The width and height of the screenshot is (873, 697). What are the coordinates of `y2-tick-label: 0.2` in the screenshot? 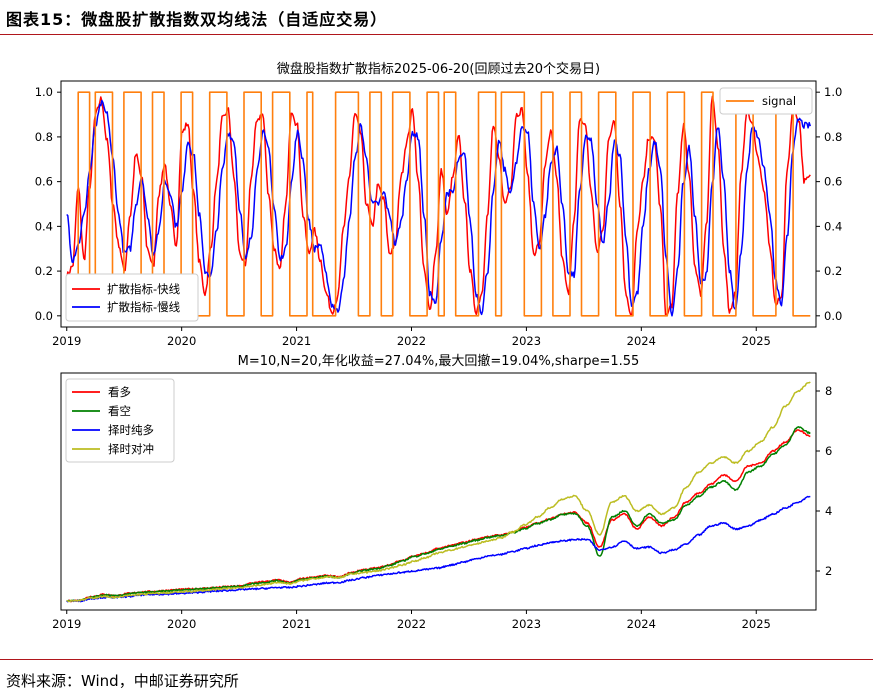 It's located at (833, 271).